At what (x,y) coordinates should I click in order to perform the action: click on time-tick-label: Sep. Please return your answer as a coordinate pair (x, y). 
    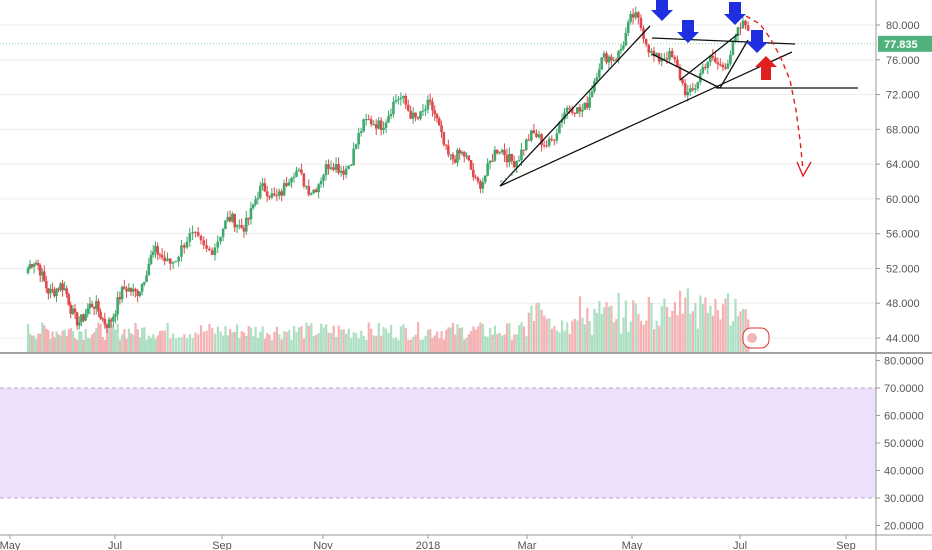
    Looking at the image, I should click on (846, 545).